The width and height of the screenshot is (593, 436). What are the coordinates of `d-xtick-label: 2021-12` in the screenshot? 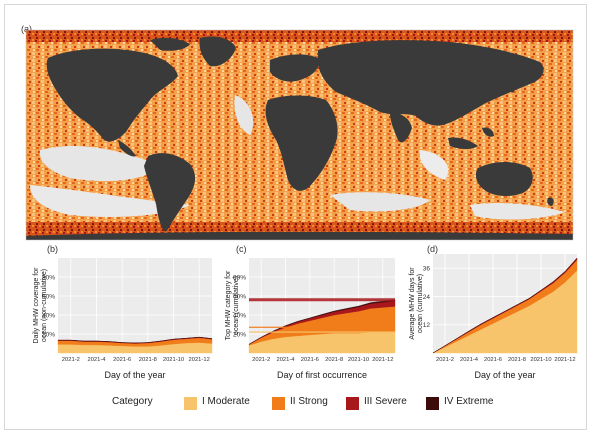 It's located at (564, 360).